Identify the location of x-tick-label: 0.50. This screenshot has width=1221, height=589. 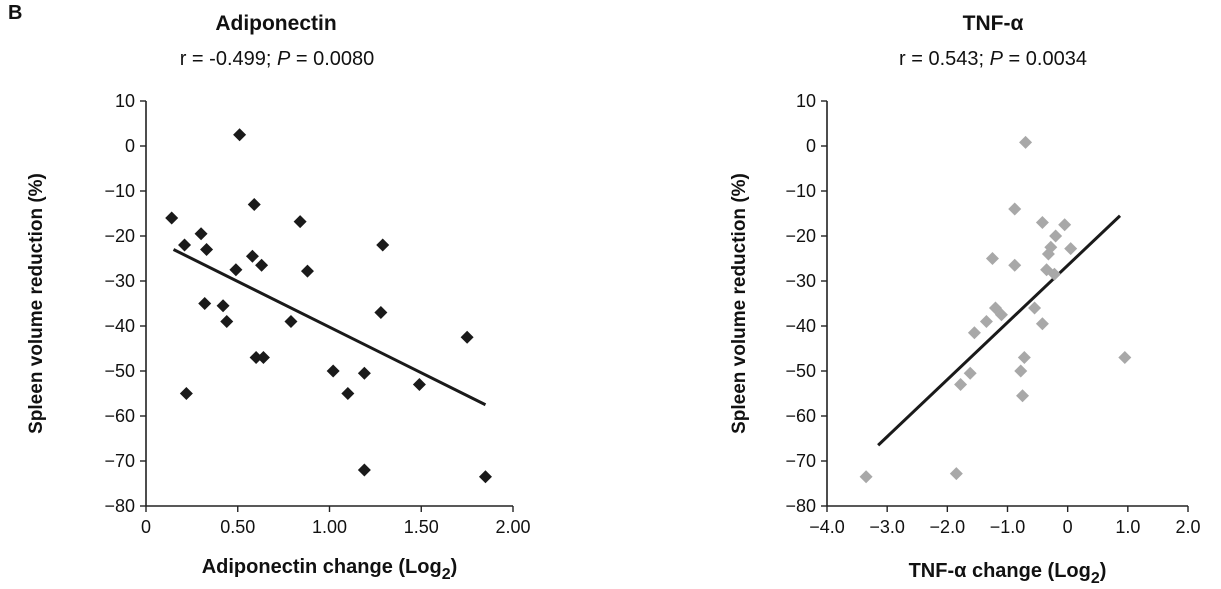
(237, 527).